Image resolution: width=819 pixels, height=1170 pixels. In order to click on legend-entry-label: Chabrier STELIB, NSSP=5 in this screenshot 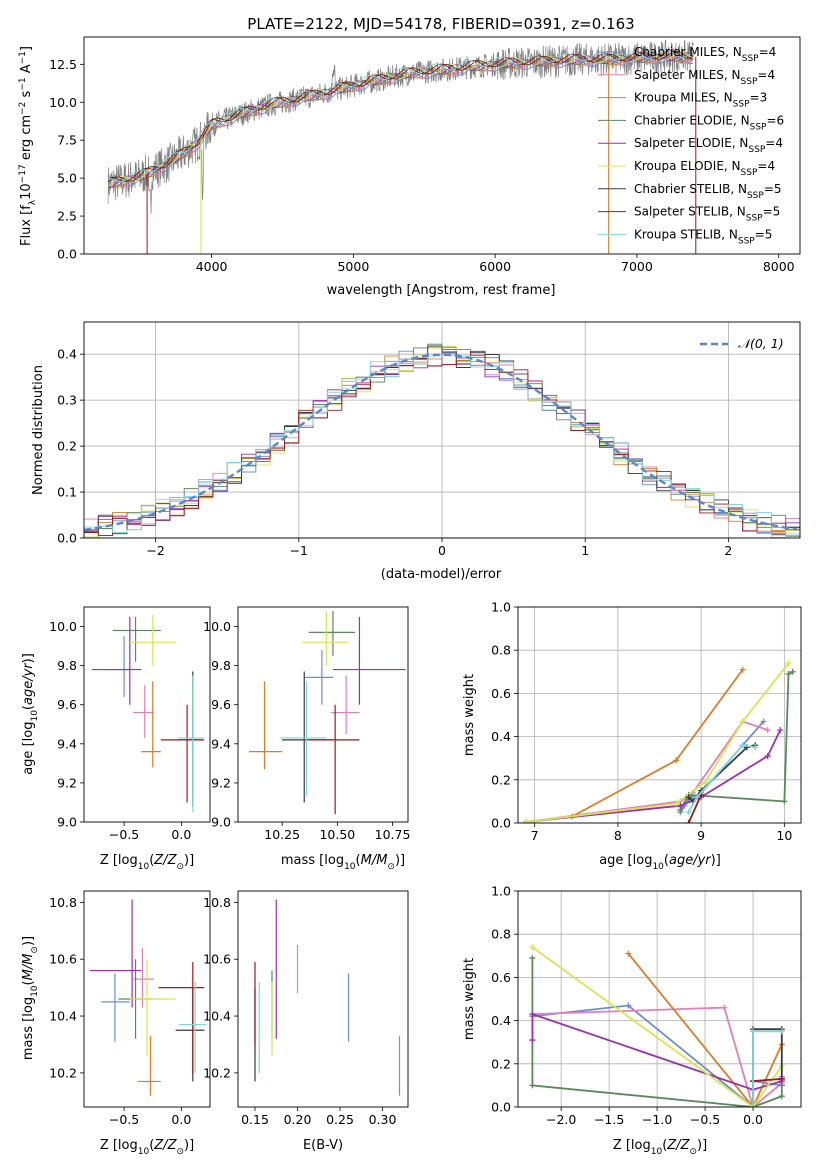, I will do `click(708, 191)`.